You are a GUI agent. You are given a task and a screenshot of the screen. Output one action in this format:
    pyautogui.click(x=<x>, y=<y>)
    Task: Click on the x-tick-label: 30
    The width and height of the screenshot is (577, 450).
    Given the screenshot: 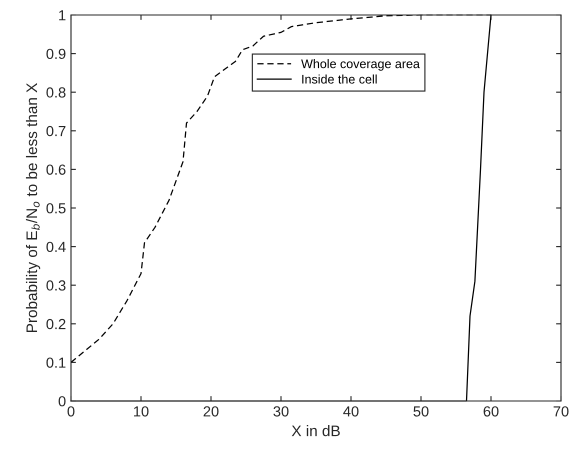 What is the action you would take?
    pyautogui.click(x=281, y=411)
    